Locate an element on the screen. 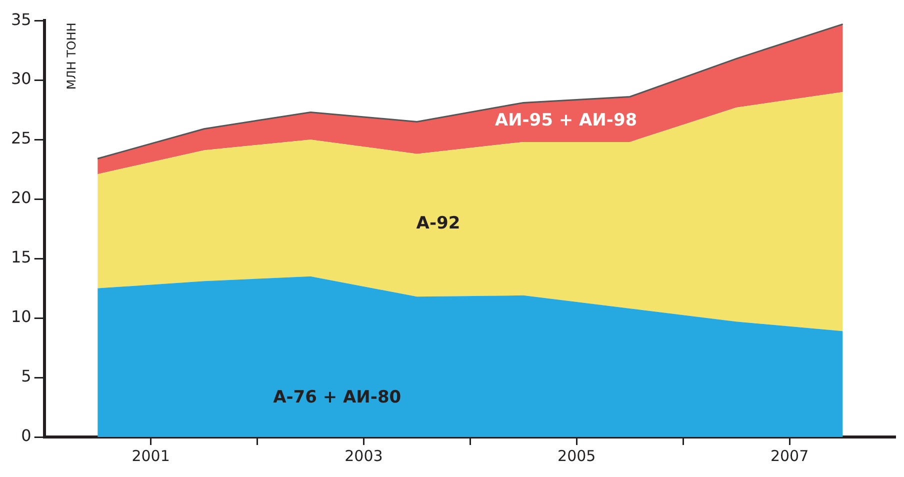 Image resolution: width=904 pixels, height=477 pixels. series-label: А-92 is located at coordinates (438, 223).